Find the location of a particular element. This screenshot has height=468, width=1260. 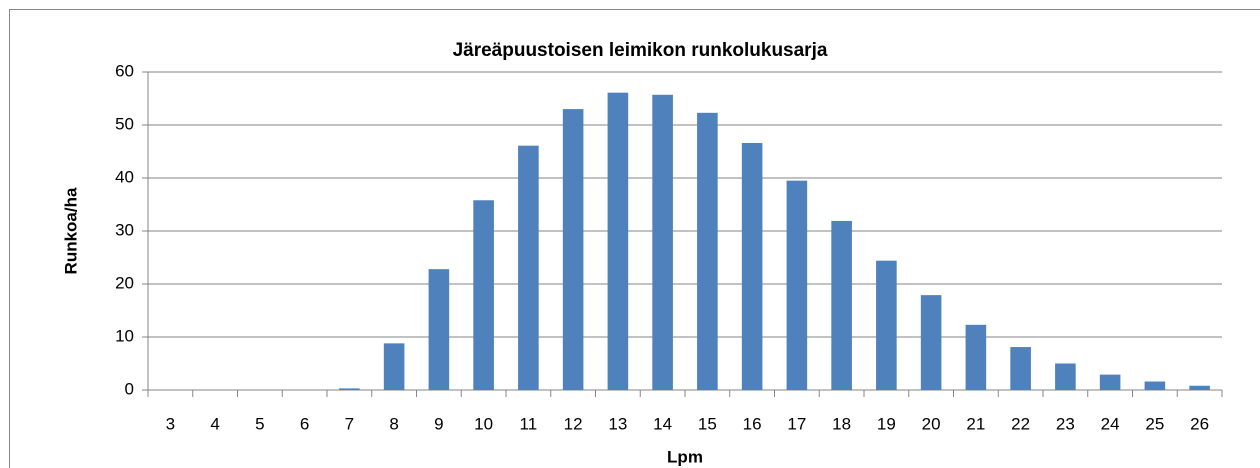

y-tick-label: 0 is located at coordinates (129, 388).